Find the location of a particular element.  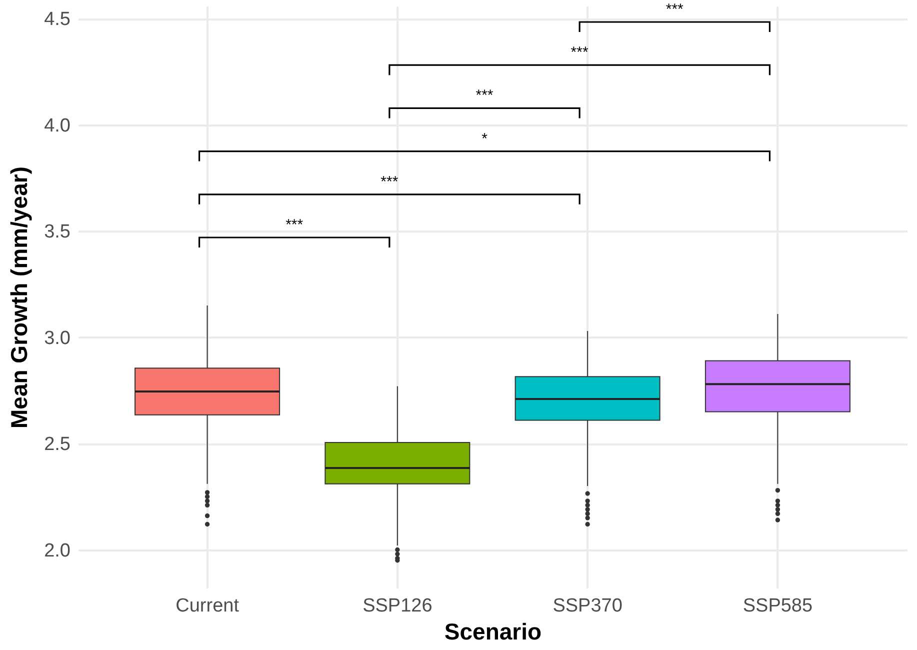

x-tick-label: Current is located at coordinates (208, 606).